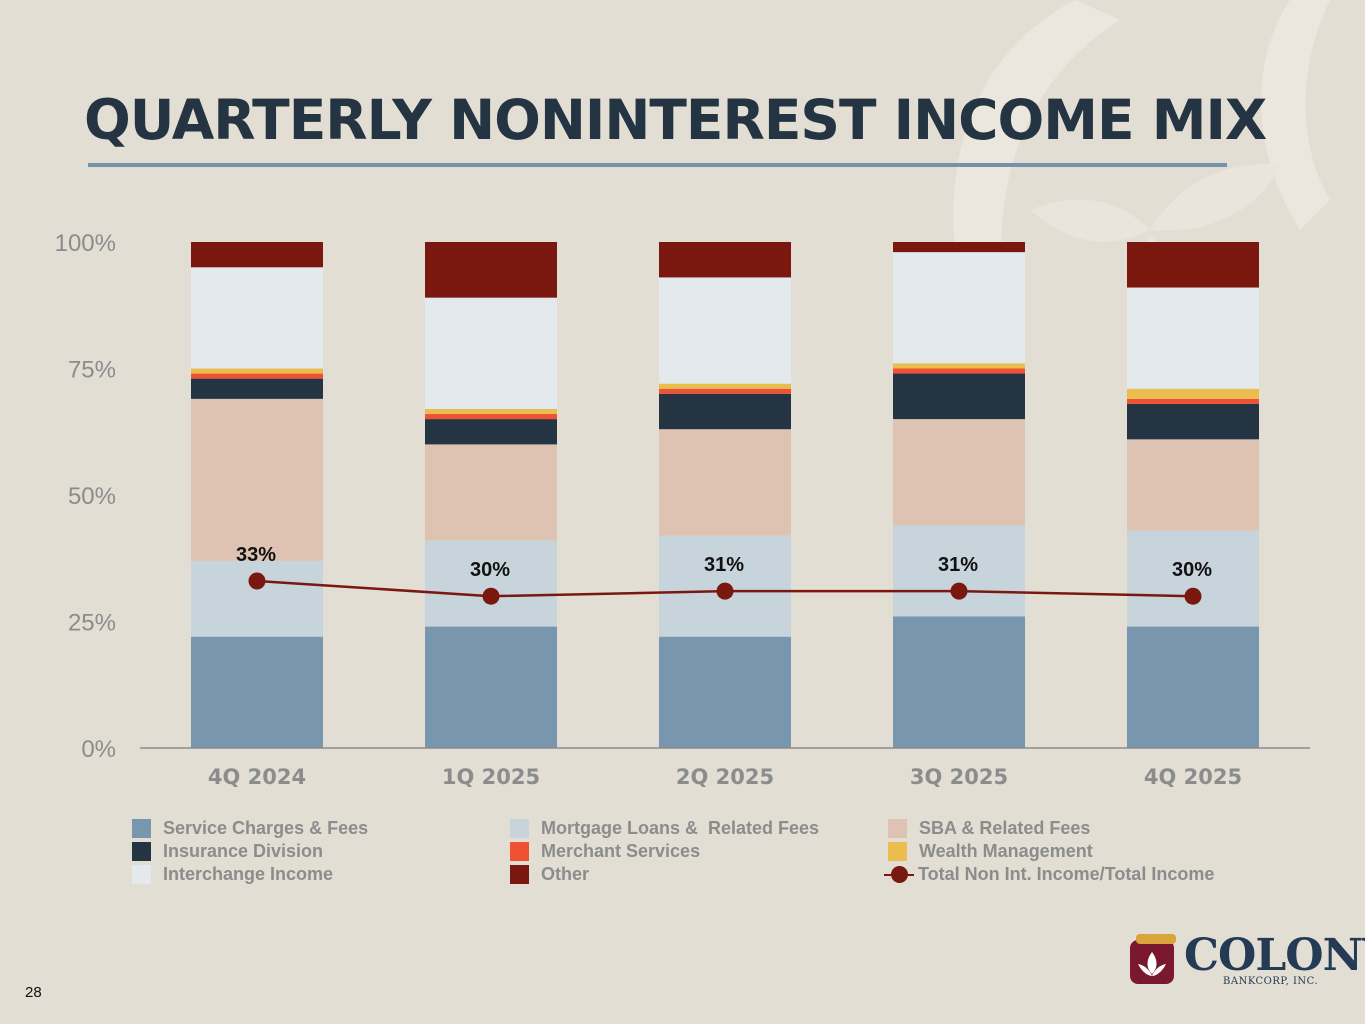 This screenshot has height=1024, width=1365. Describe the element at coordinates (243, 850) in the screenshot. I see `legend-label: Insurance Division` at that location.